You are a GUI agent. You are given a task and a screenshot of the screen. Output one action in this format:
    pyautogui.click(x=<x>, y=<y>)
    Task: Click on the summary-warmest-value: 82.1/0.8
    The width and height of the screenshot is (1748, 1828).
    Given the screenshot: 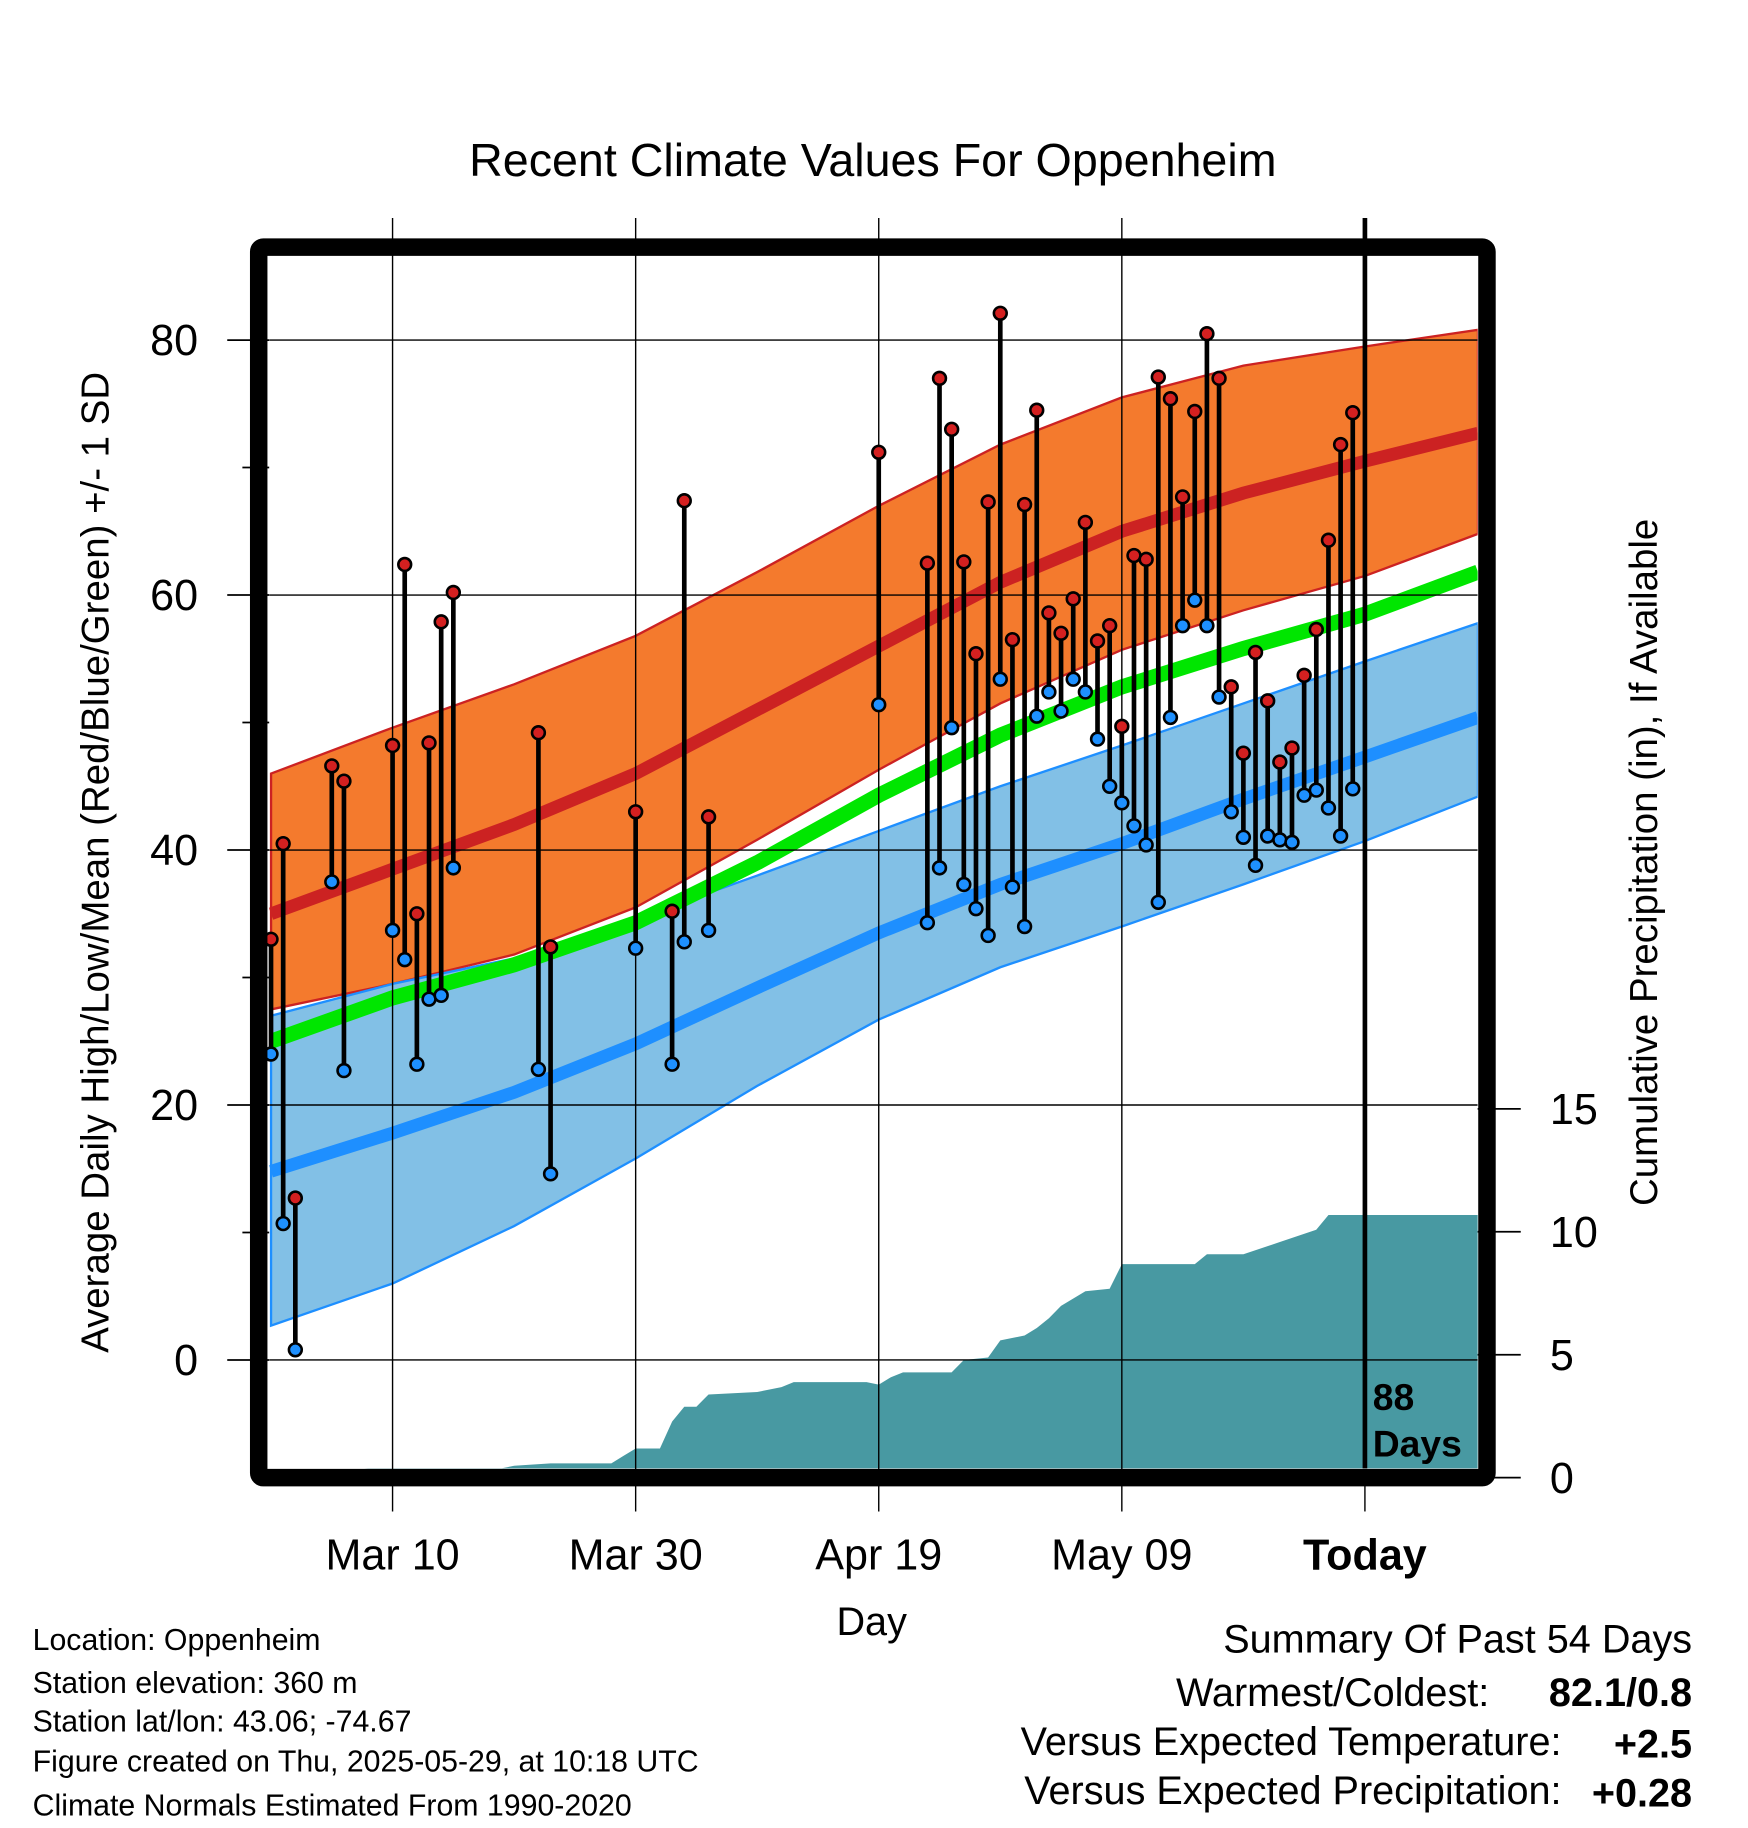 What is the action you would take?
    pyautogui.click(x=1620, y=1693)
    